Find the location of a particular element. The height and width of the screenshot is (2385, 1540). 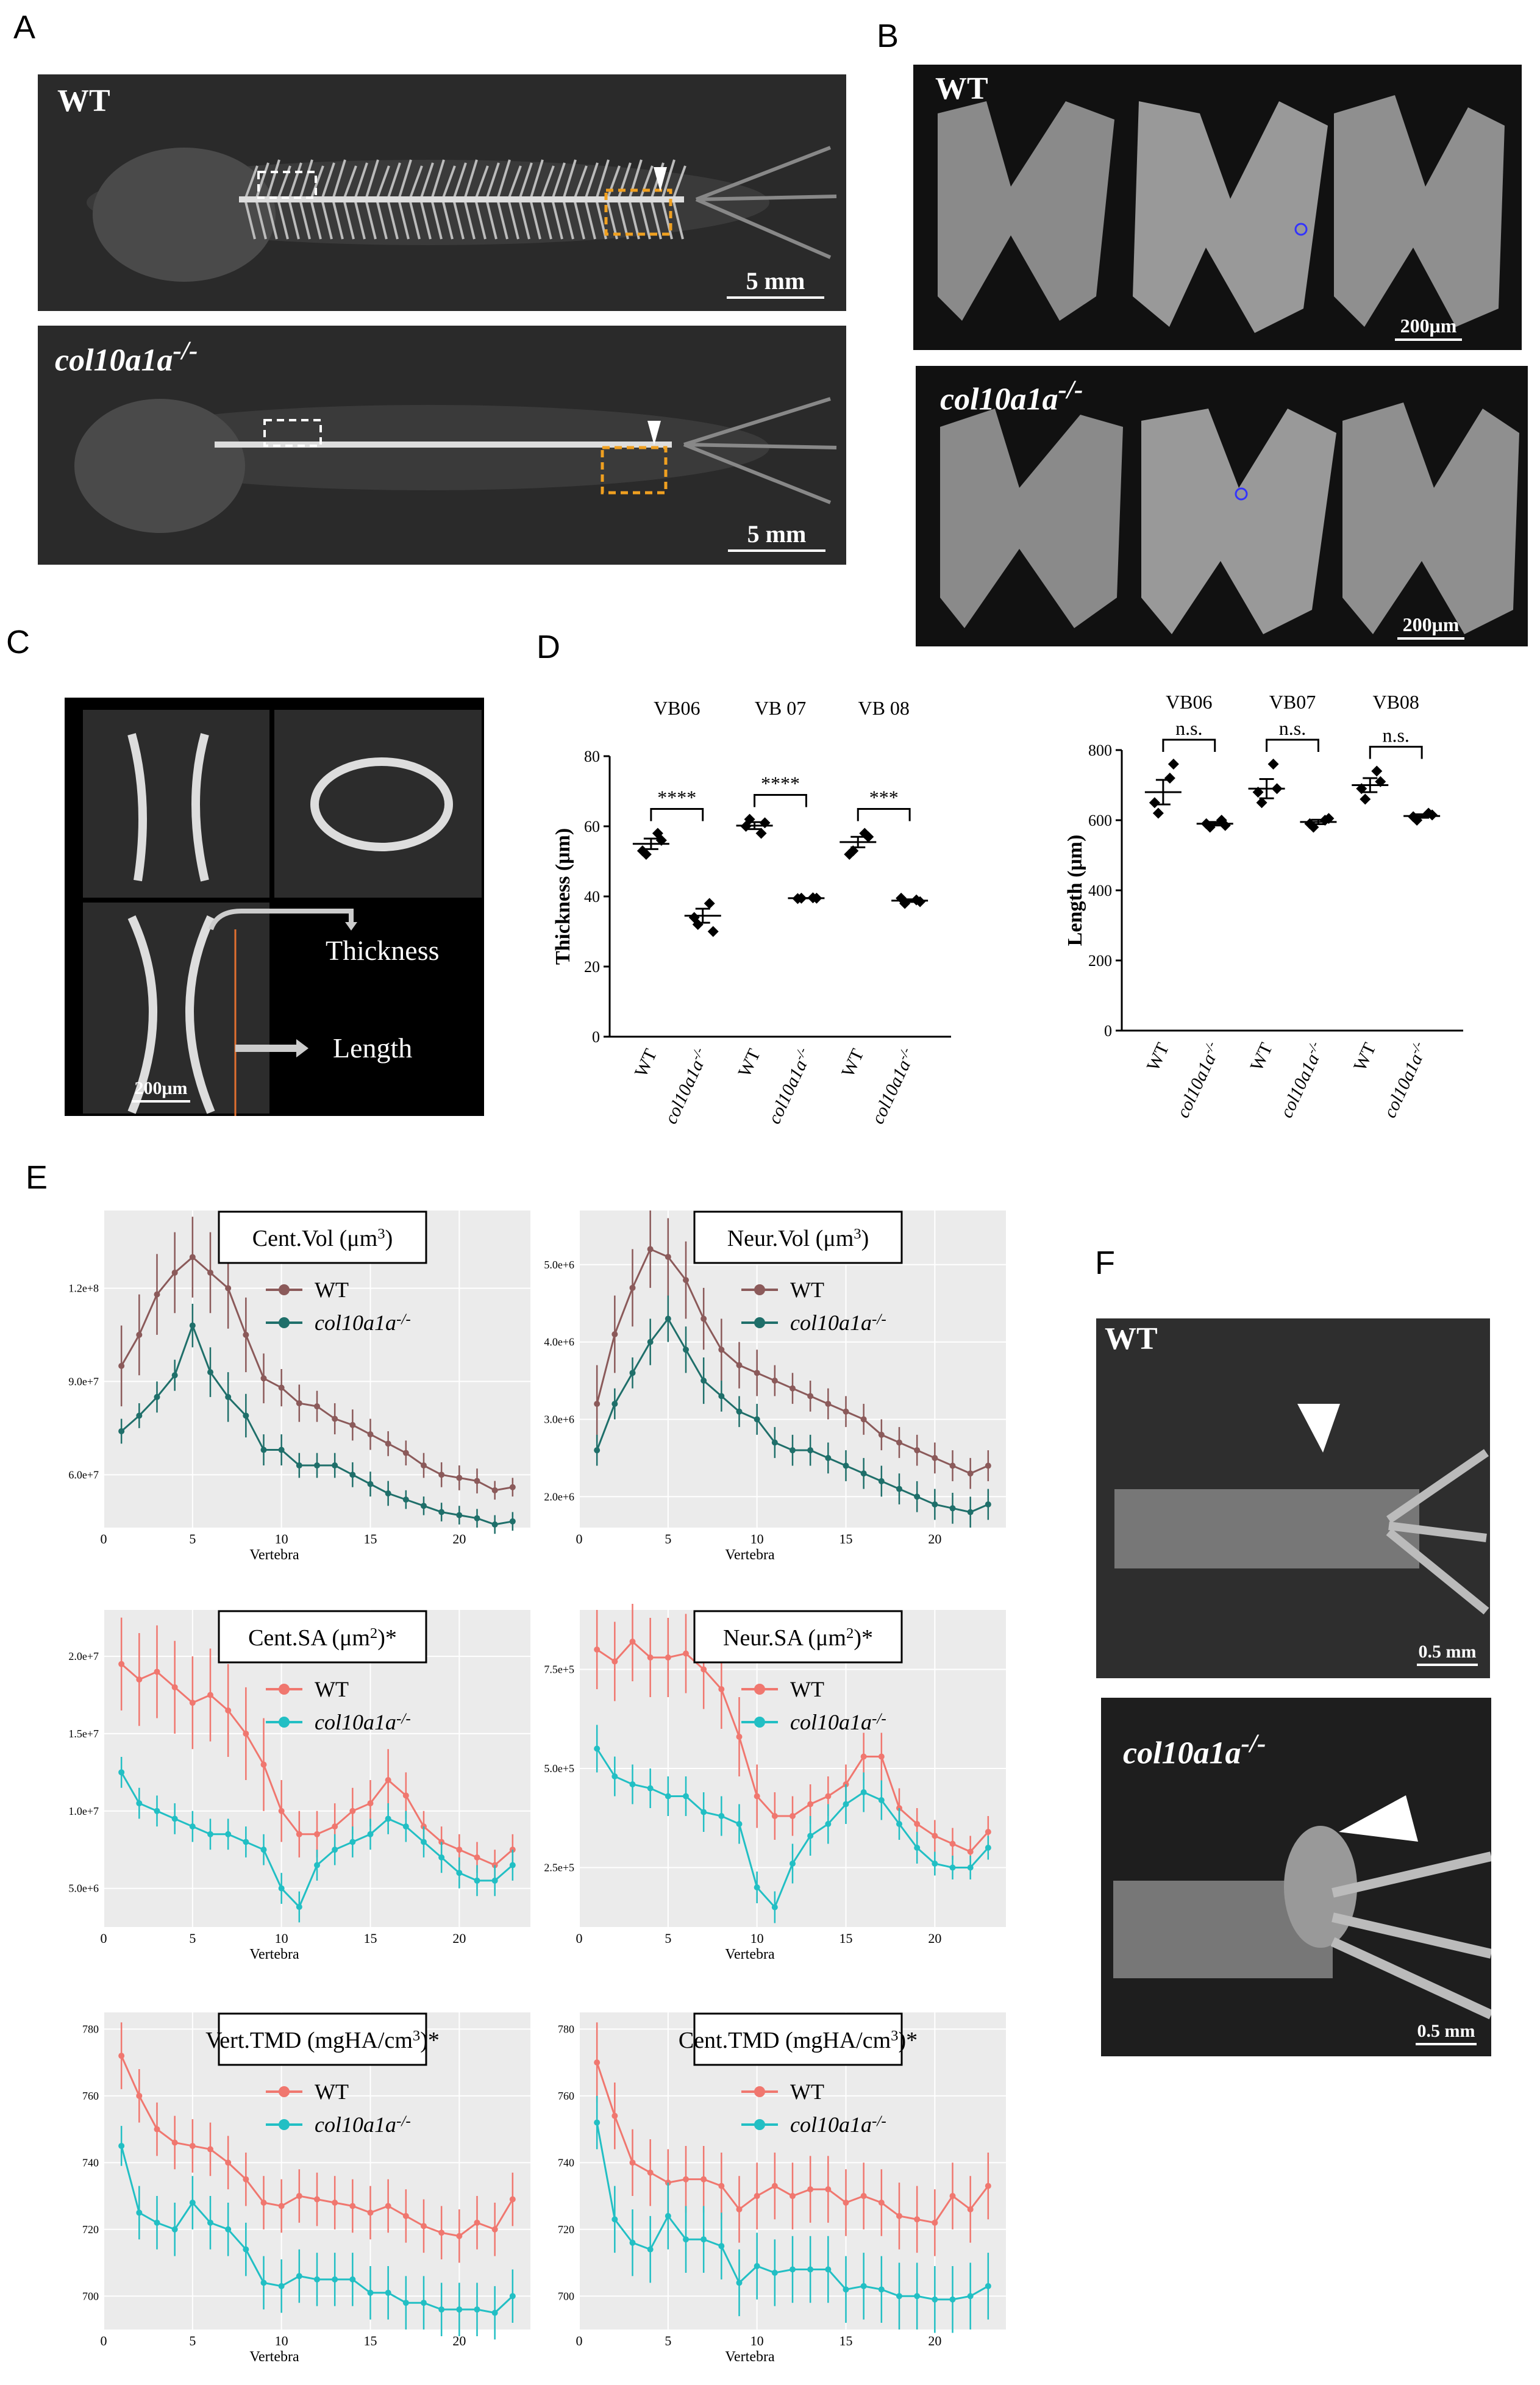

scale-bar-mutant: 5 mm is located at coordinates (776, 536).